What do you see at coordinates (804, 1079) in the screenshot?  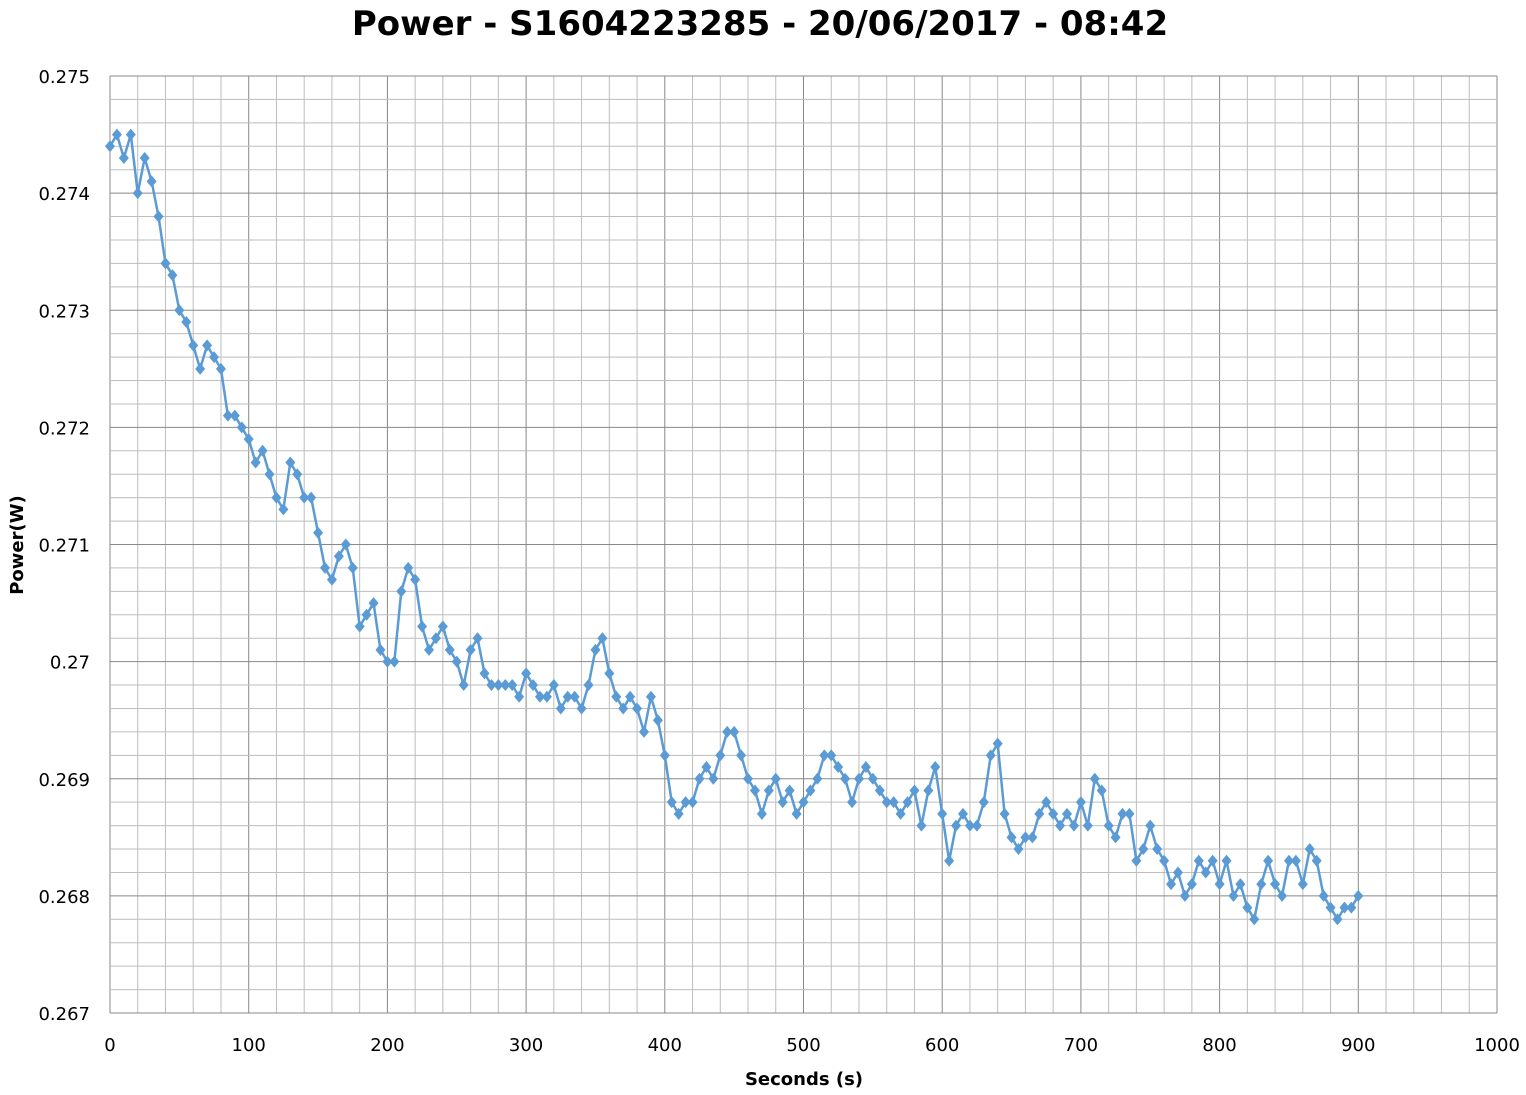 I see `x-axis-label: Seconds (s)` at bounding box center [804, 1079].